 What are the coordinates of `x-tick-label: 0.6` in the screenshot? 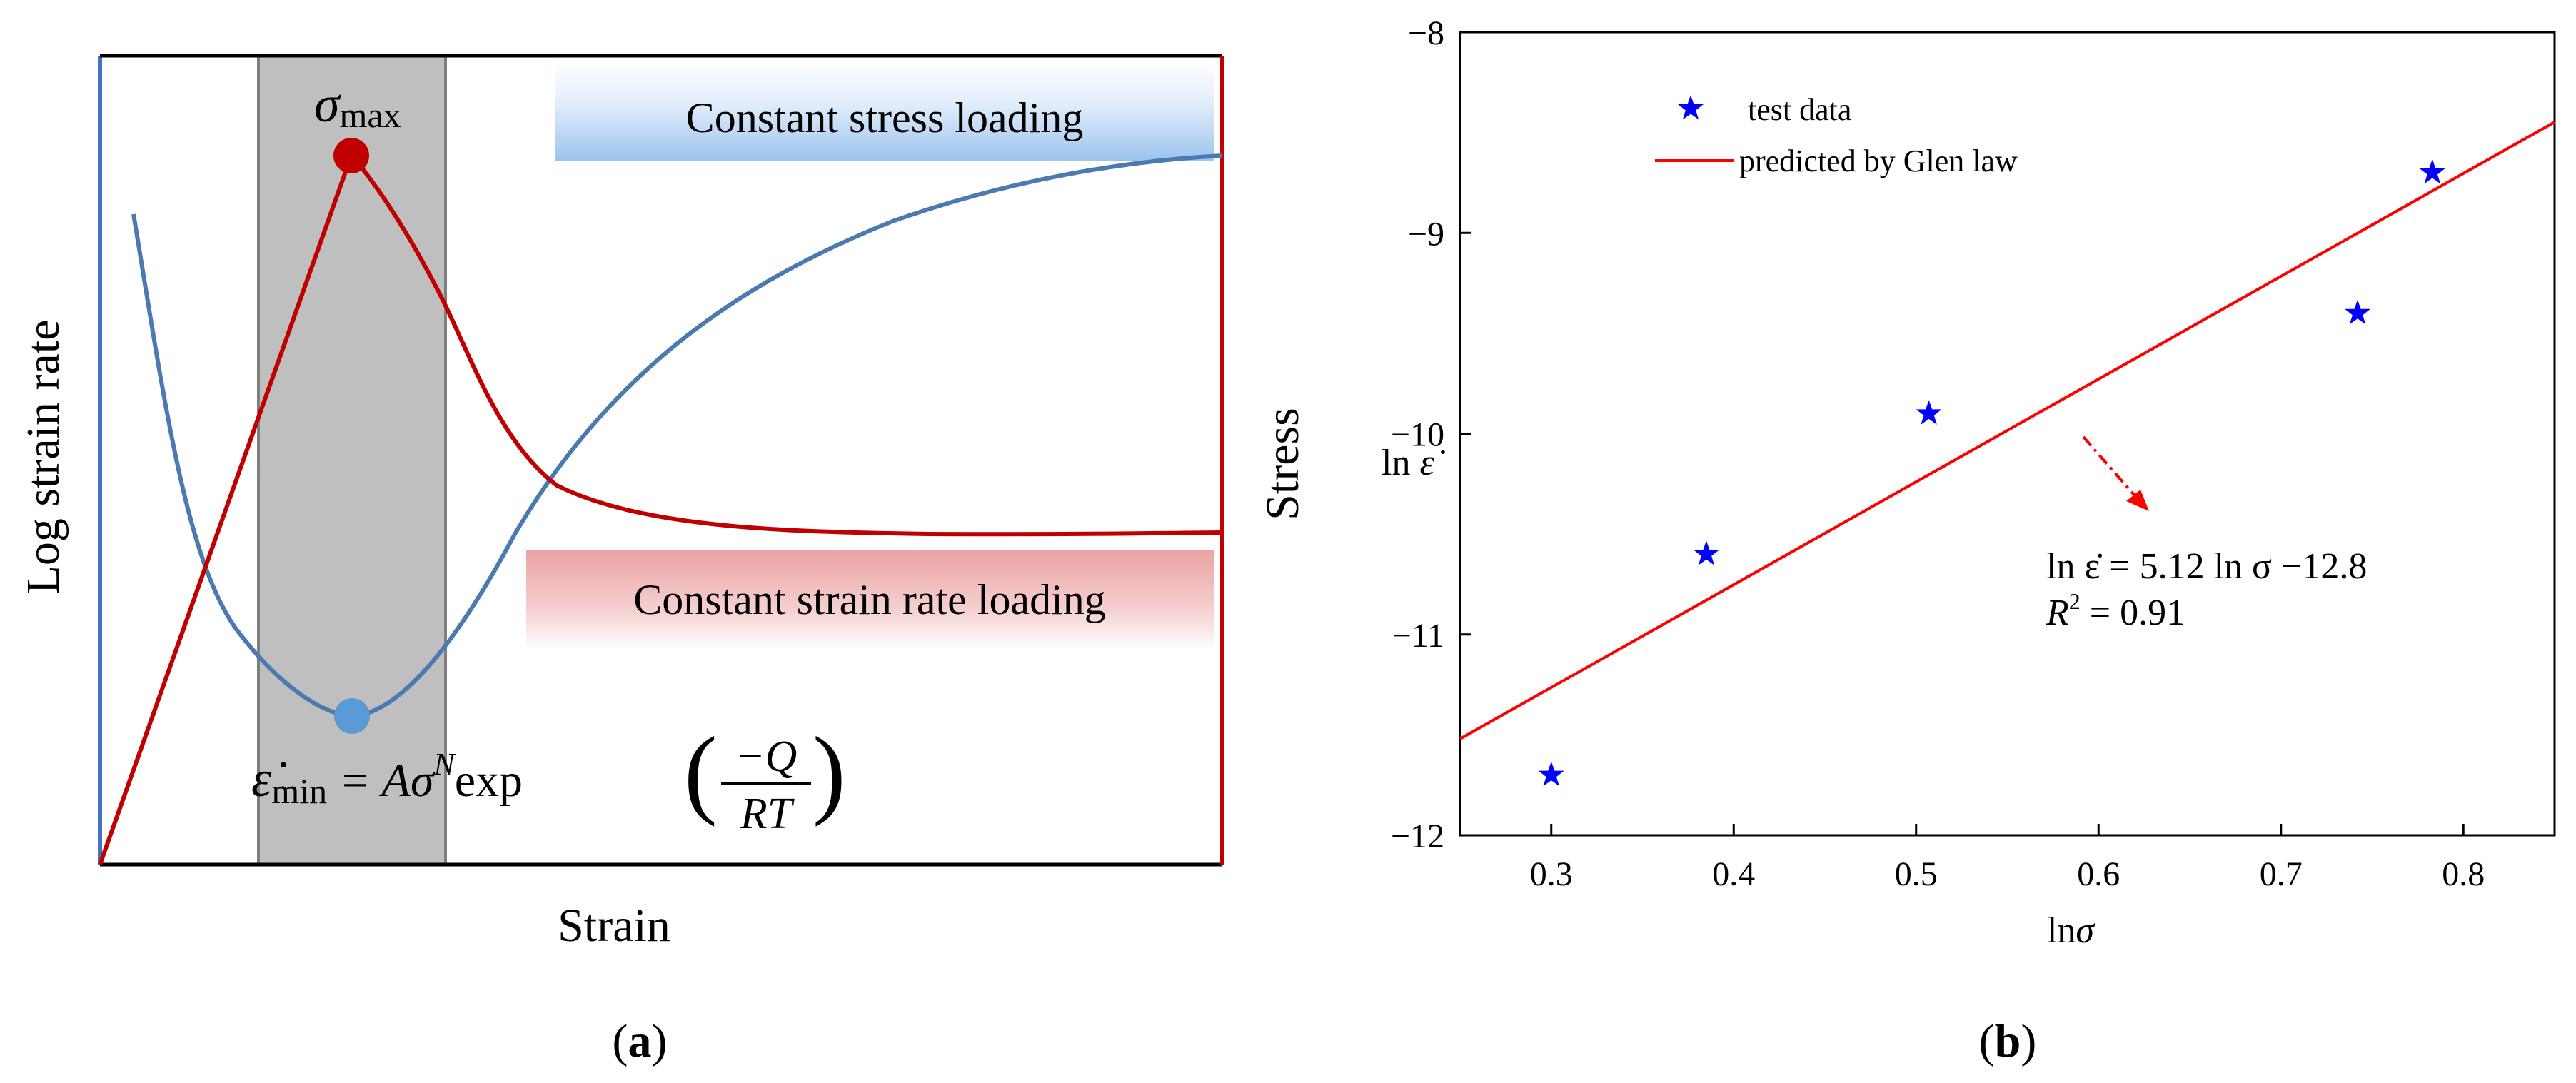 It's located at (2098, 874).